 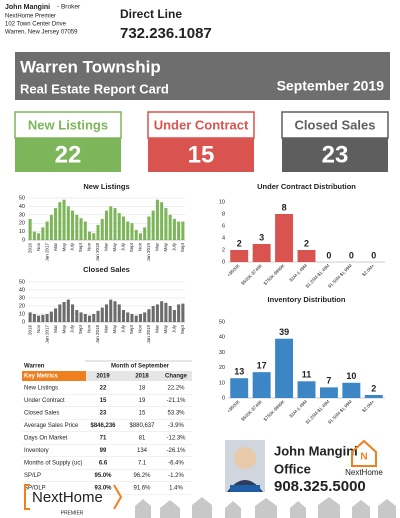 I want to click on data-label: 7, so click(x=328, y=381).